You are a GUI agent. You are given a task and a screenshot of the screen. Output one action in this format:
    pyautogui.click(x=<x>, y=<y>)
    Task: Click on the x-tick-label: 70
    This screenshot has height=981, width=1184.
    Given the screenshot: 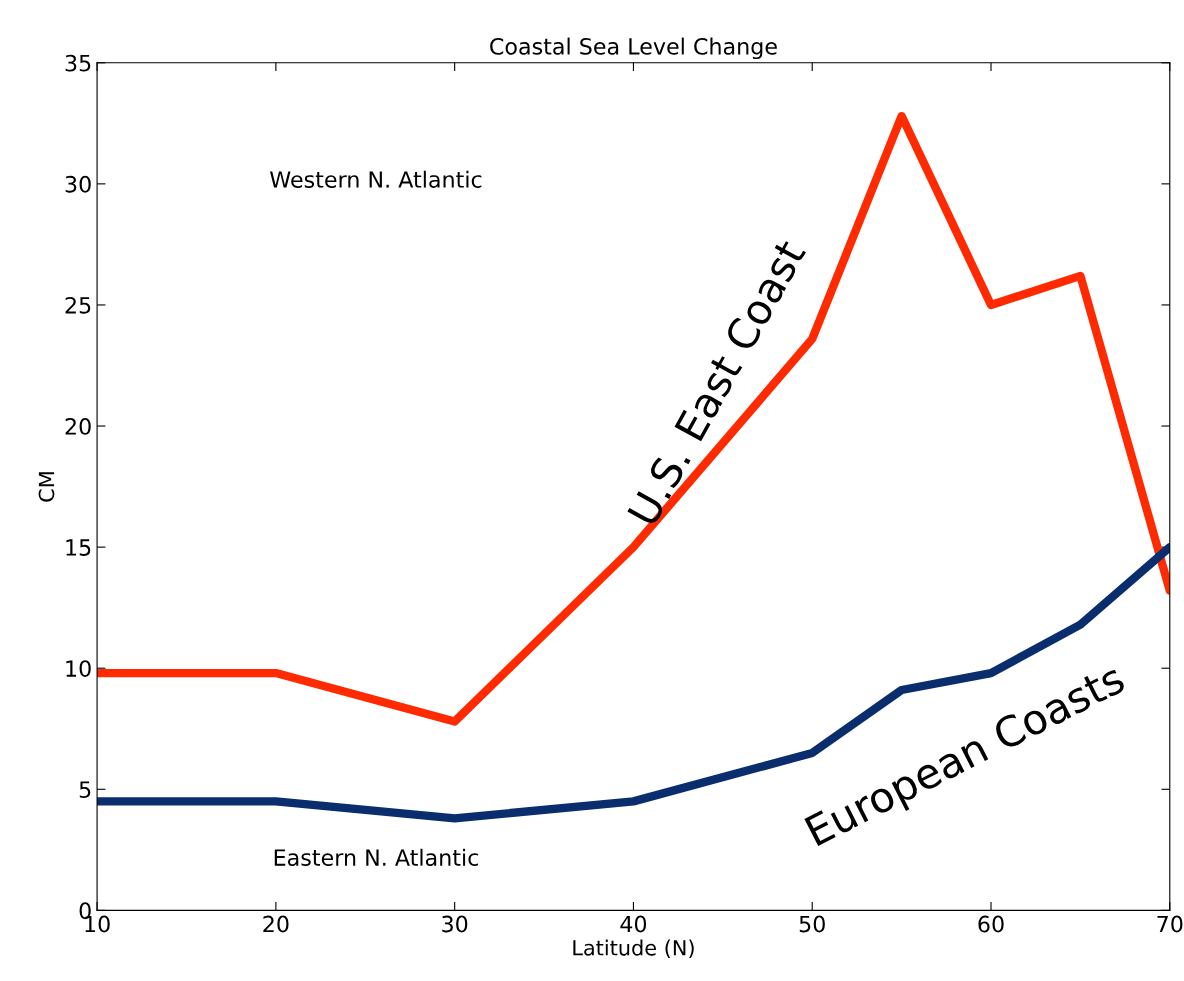 What is the action you would take?
    pyautogui.click(x=1170, y=924)
    